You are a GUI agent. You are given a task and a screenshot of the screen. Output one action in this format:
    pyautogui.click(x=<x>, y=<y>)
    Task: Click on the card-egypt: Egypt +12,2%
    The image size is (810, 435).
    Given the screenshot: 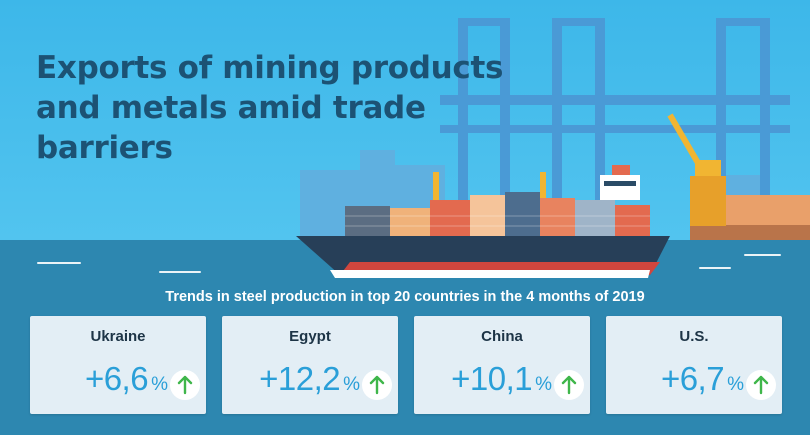 What is the action you would take?
    pyautogui.click(x=310, y=365)
    